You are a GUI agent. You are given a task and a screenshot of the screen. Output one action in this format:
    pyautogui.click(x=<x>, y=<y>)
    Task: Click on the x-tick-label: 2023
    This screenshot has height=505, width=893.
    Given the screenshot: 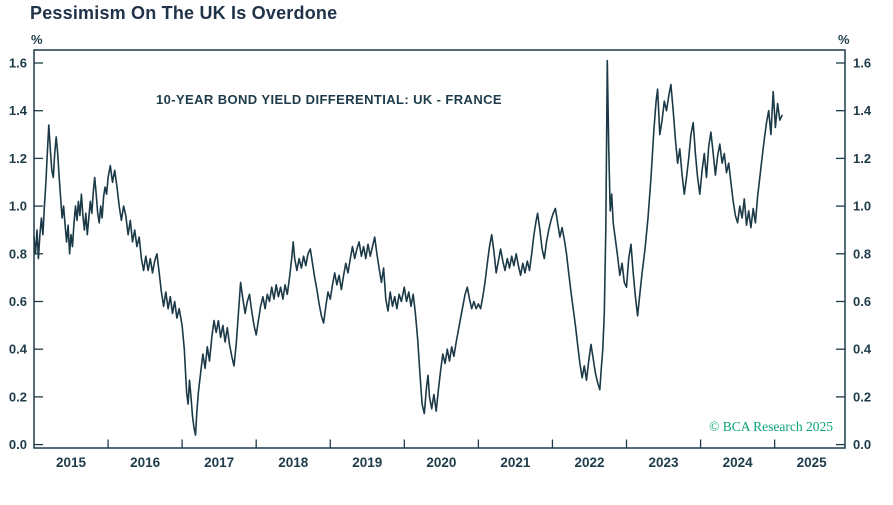 What is the action you would take?
    pyautogui.click(x=664, y=462)
    